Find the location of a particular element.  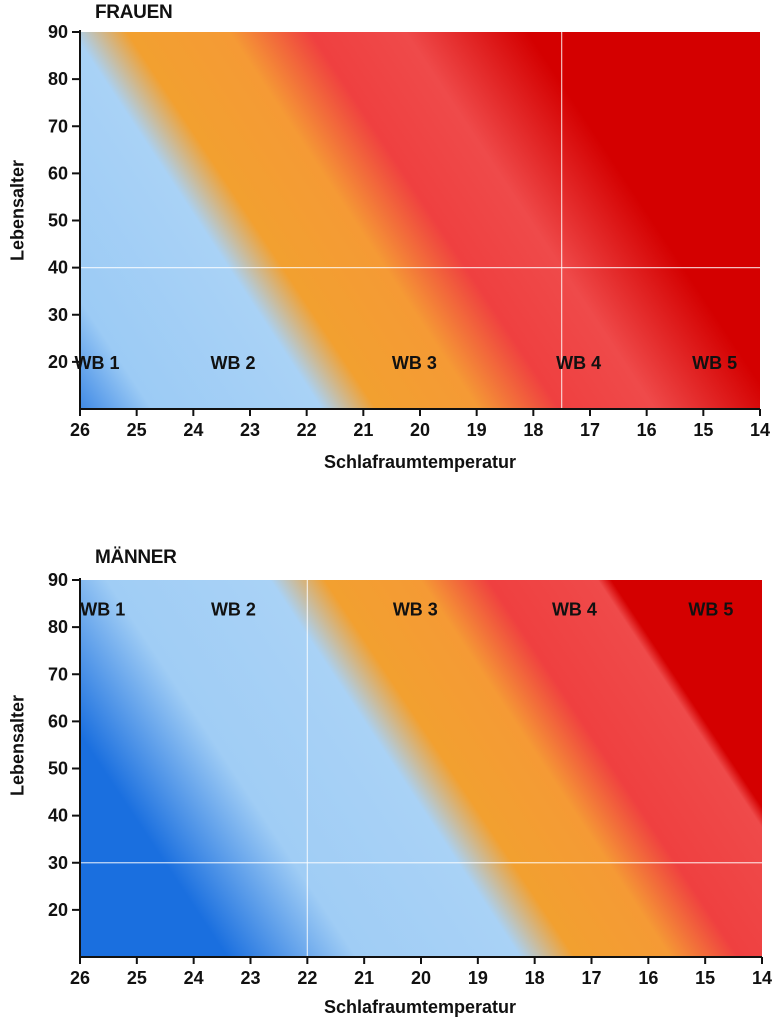

chart-title: FRAUEN is located at coordinates (134, 12).